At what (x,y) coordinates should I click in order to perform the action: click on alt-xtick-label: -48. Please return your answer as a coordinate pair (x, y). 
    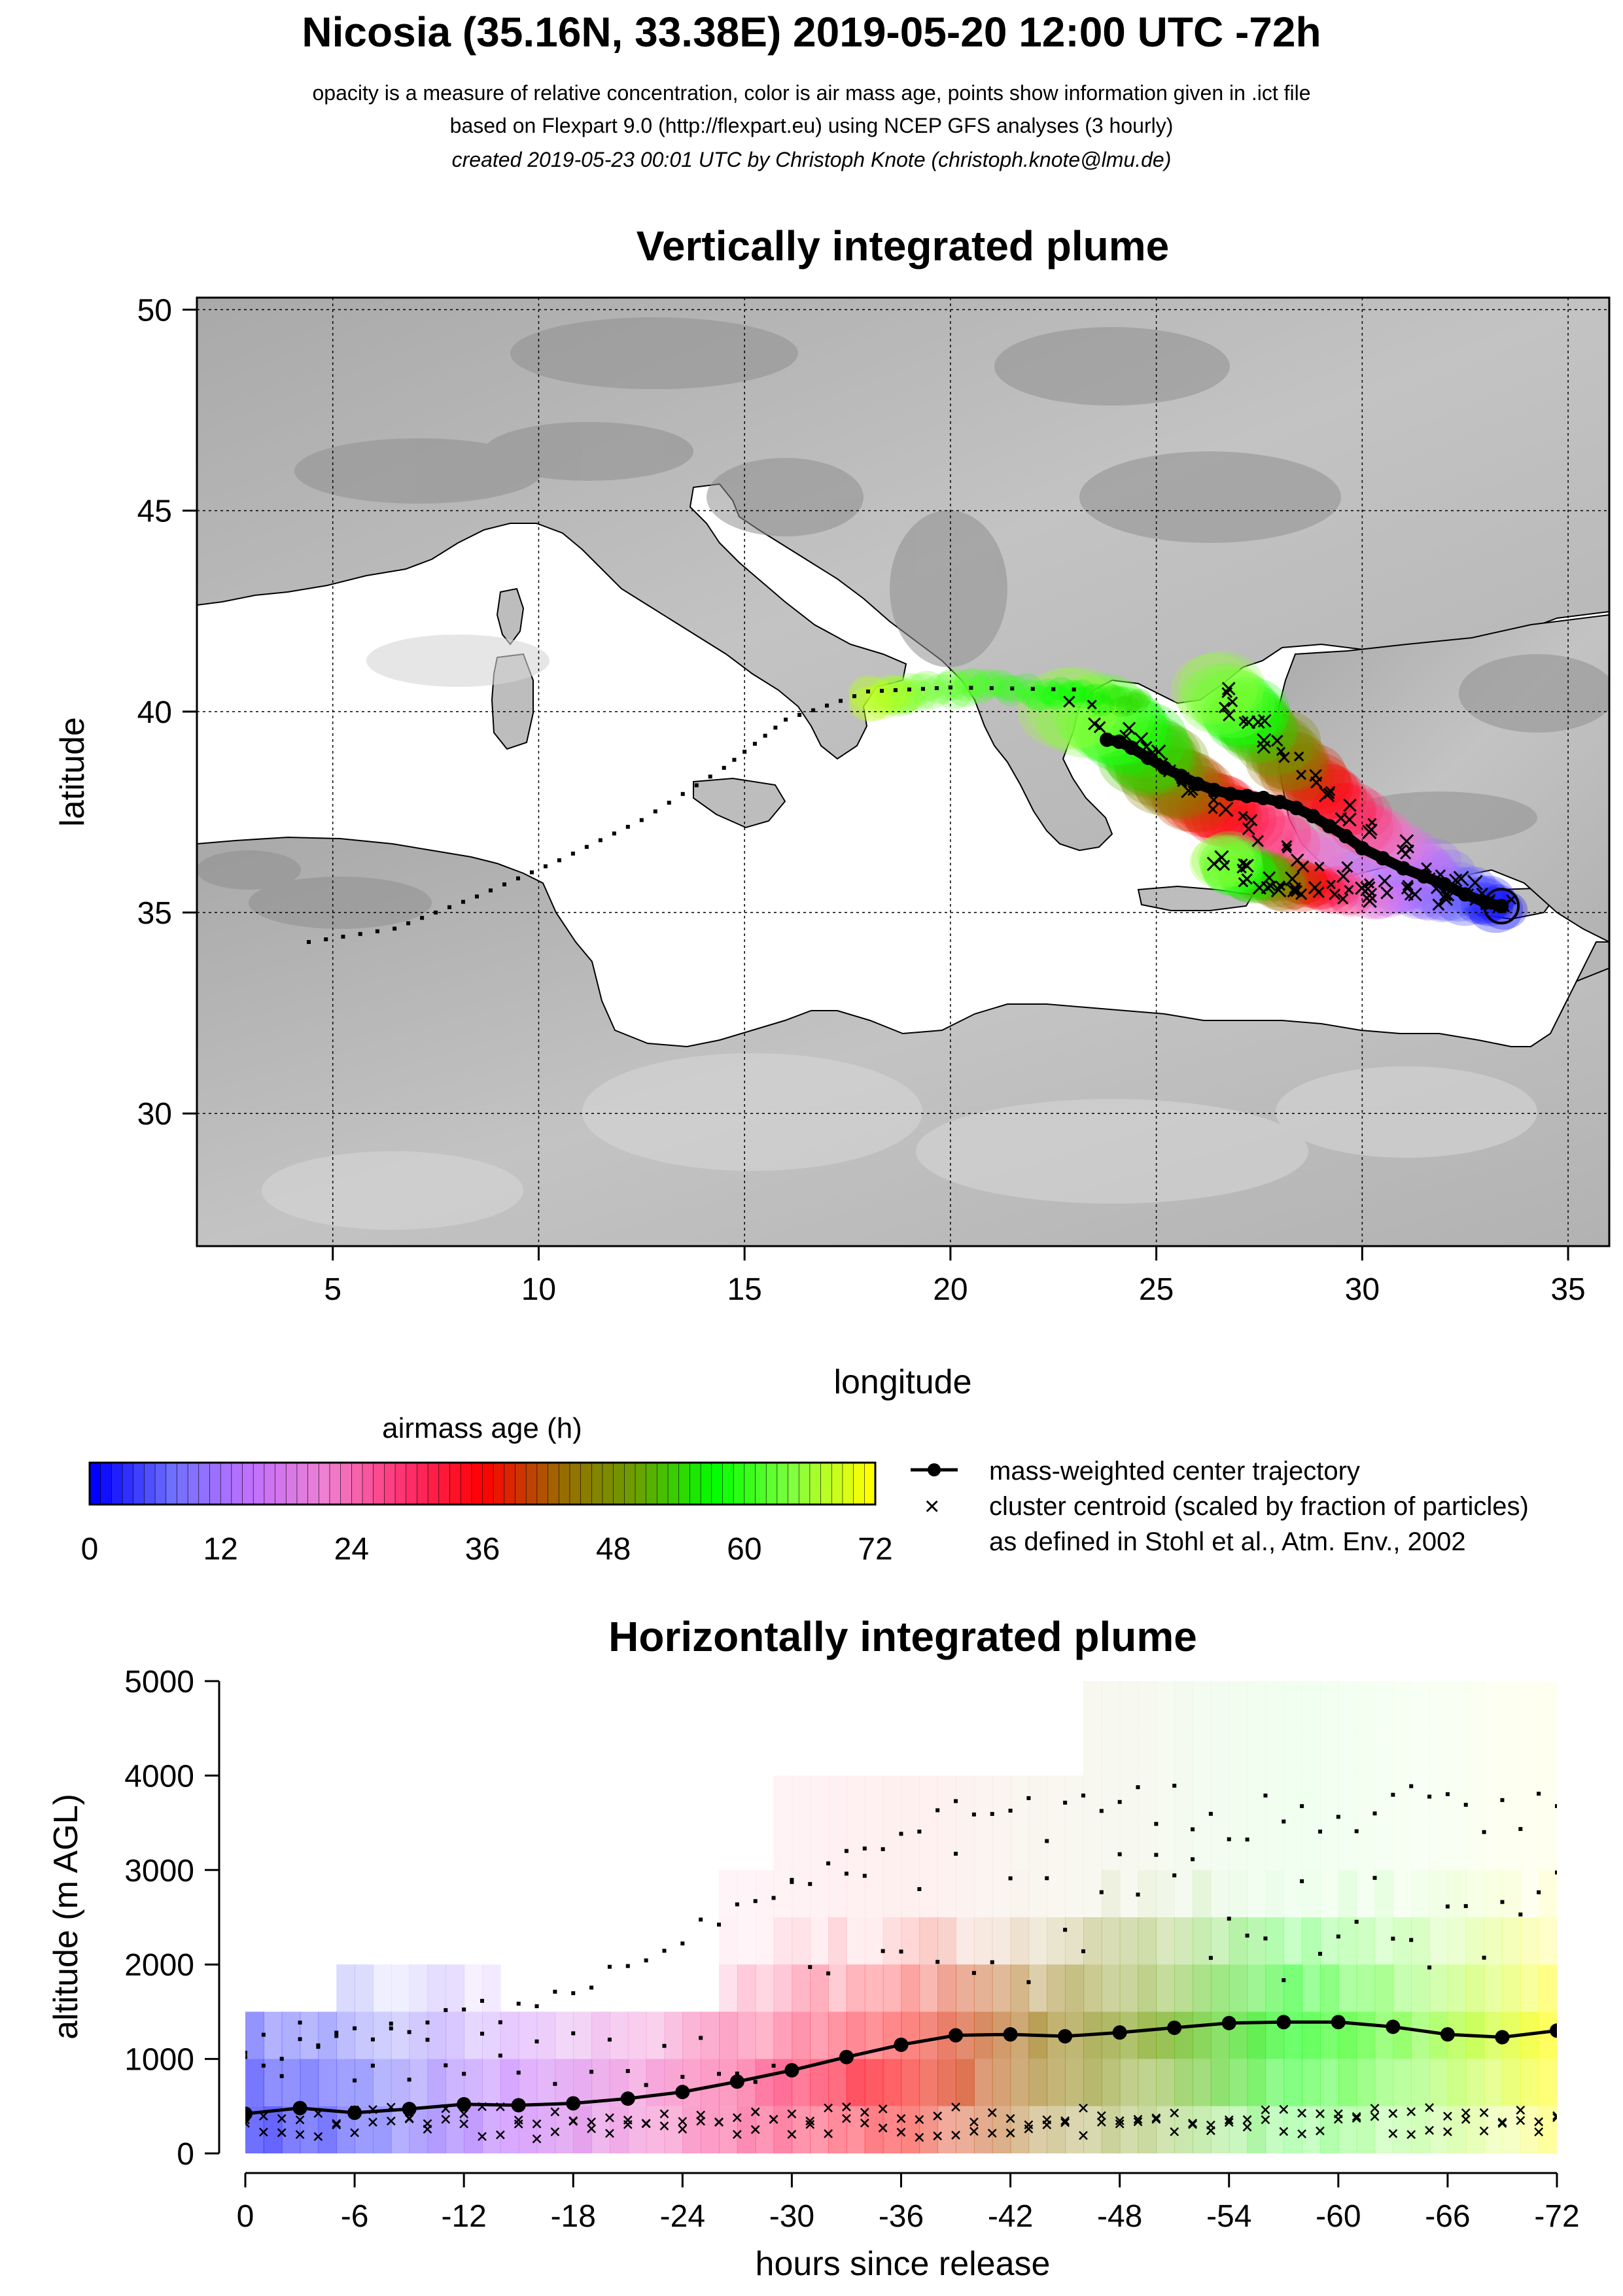
    Looking at the image, I should click on (1120, 2216).